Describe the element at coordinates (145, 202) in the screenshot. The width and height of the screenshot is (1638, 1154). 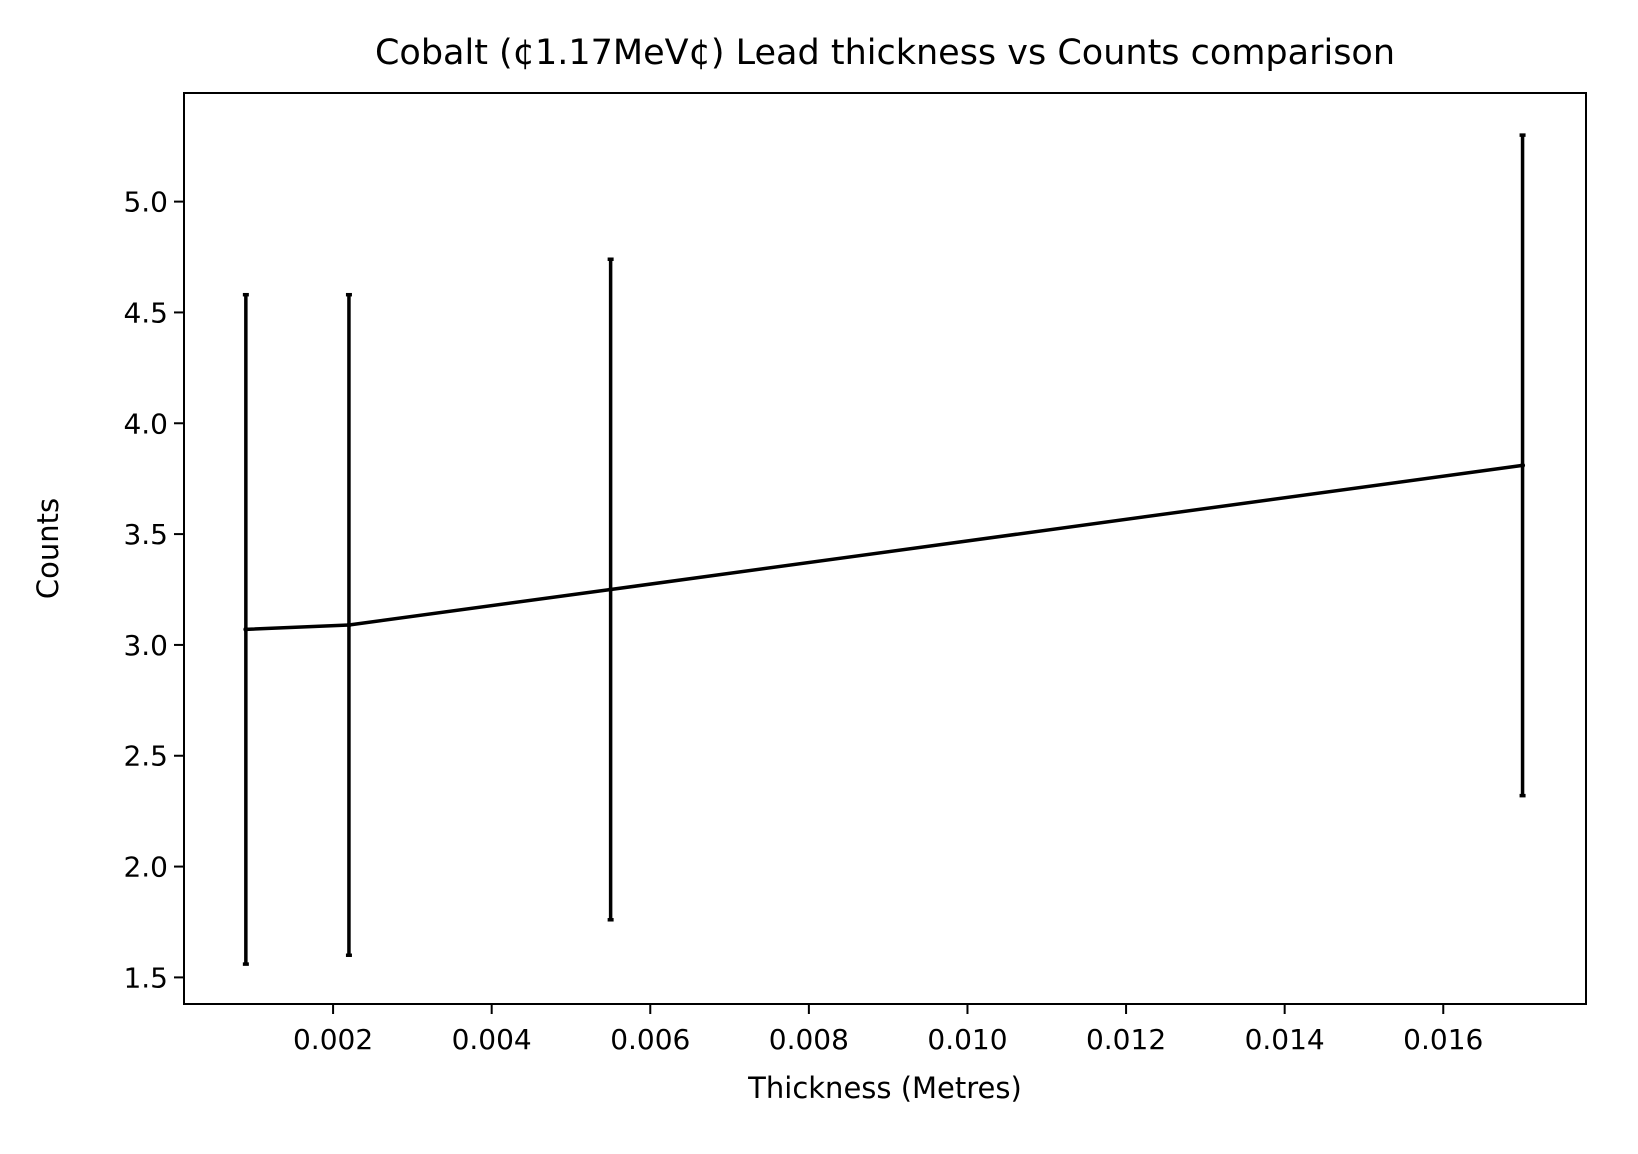
I see `y-tick-label: 5.0` at that location.